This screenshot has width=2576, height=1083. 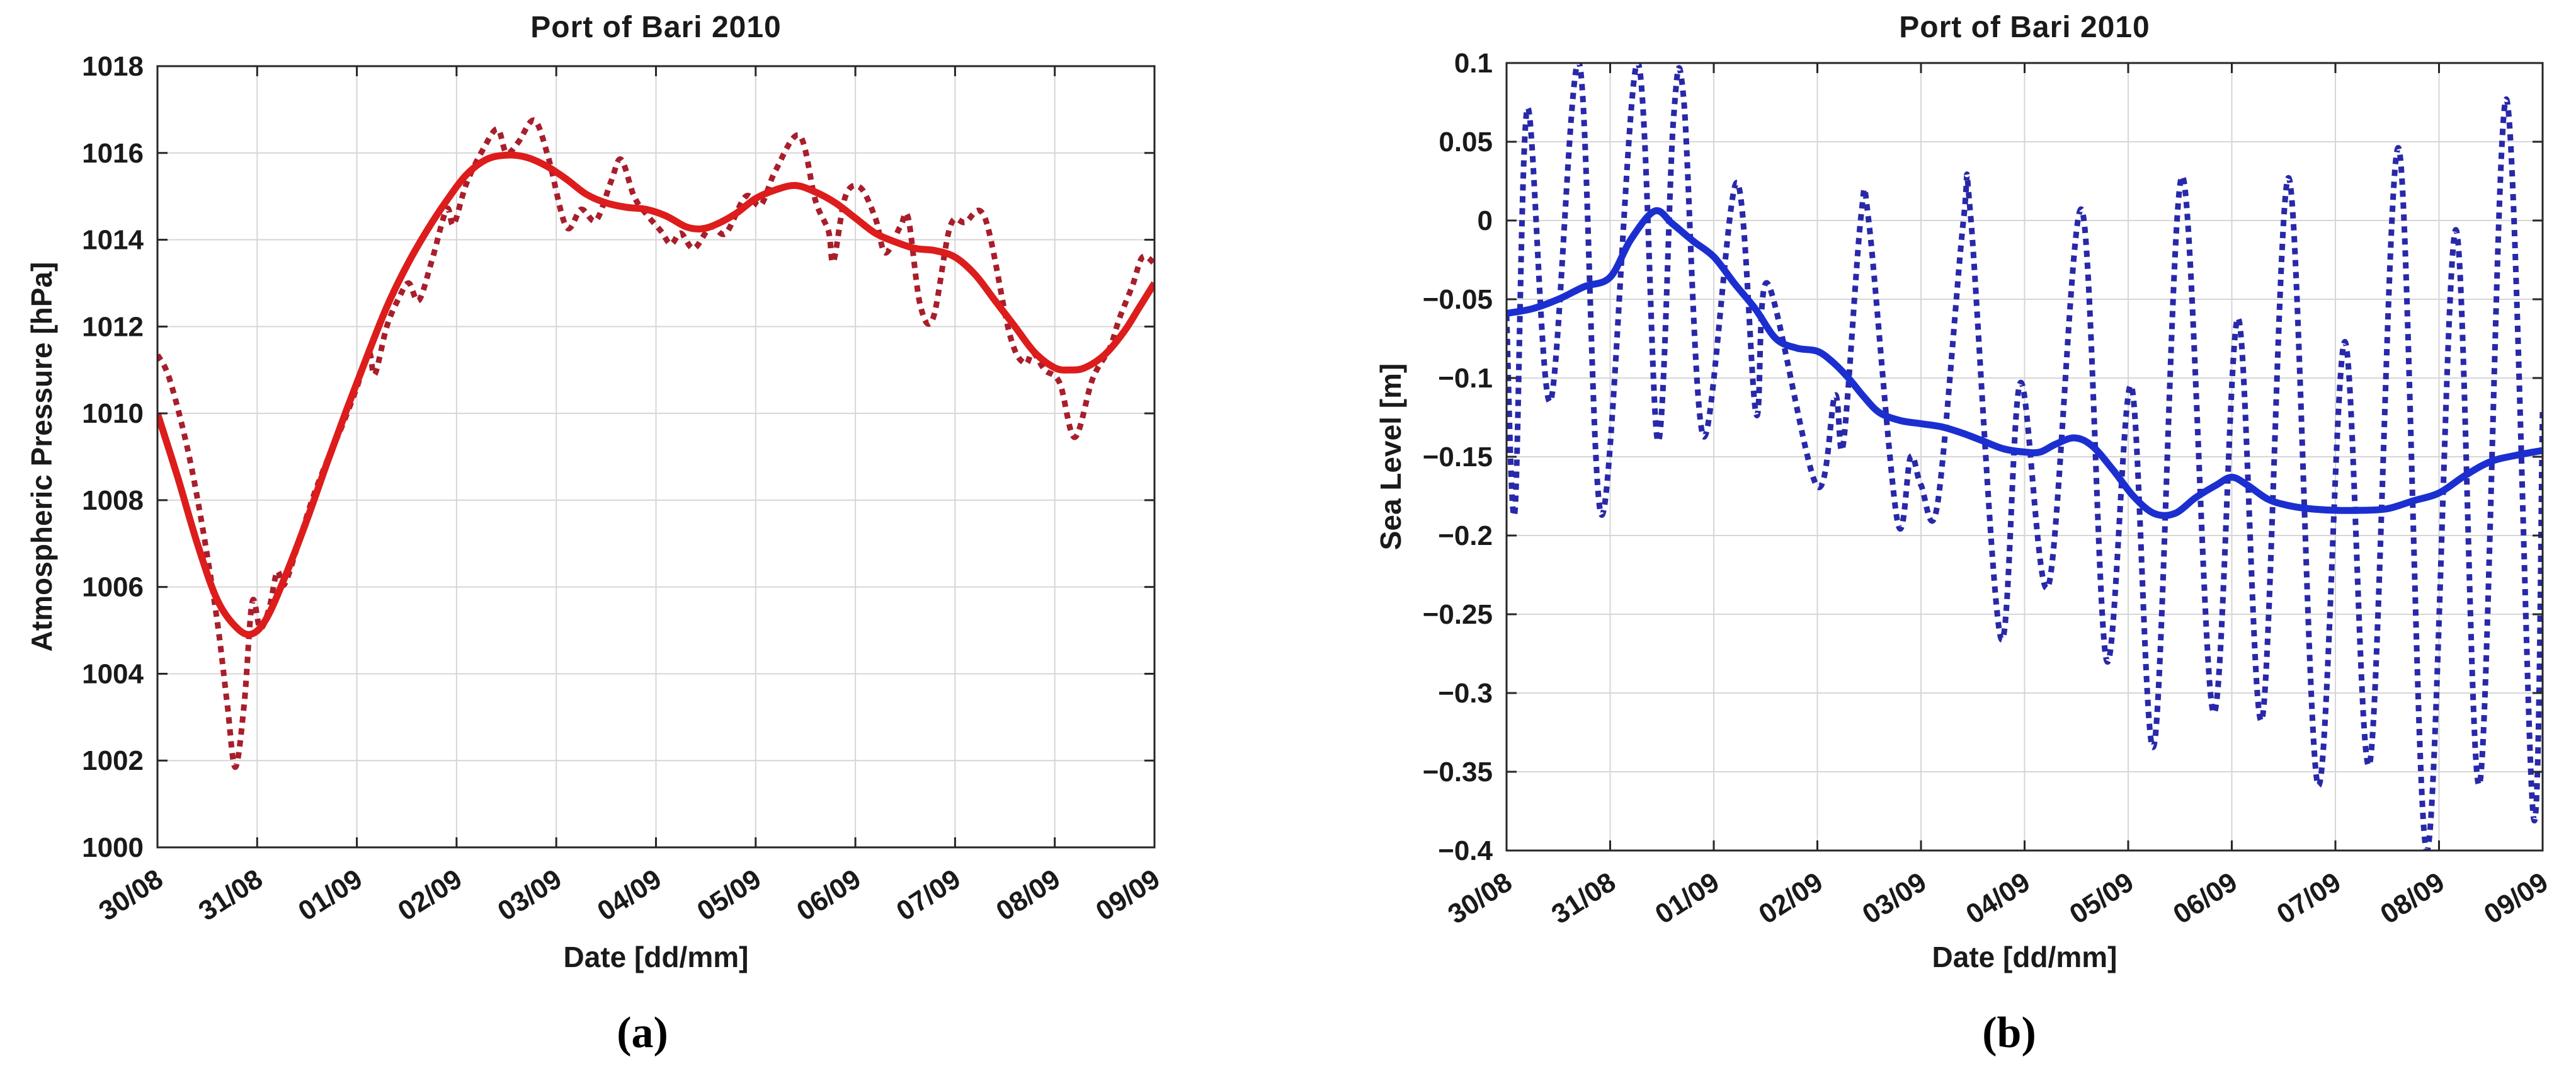 I want to click on y-tick-label: −0.25, so click(x=1458, y=614).